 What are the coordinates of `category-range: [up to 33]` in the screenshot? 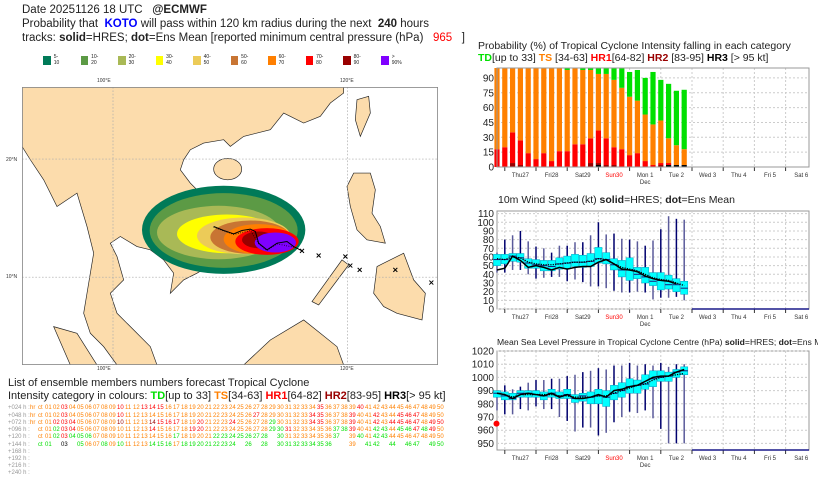 It's located at (514, 58).